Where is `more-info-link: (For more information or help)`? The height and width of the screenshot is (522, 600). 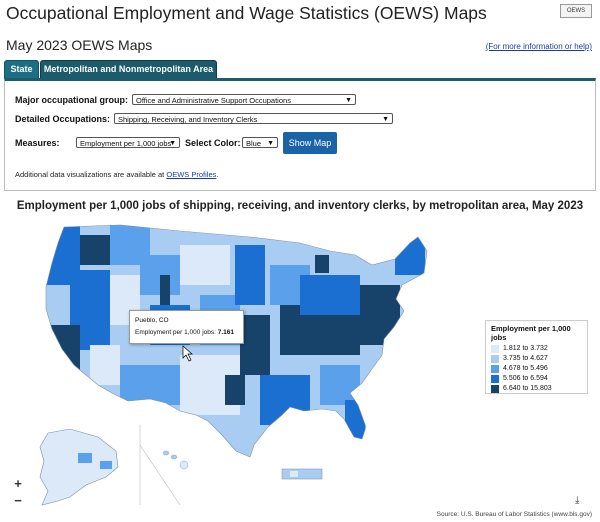 more-info-link: (For more information or help) is located at coordinates (538, 46).